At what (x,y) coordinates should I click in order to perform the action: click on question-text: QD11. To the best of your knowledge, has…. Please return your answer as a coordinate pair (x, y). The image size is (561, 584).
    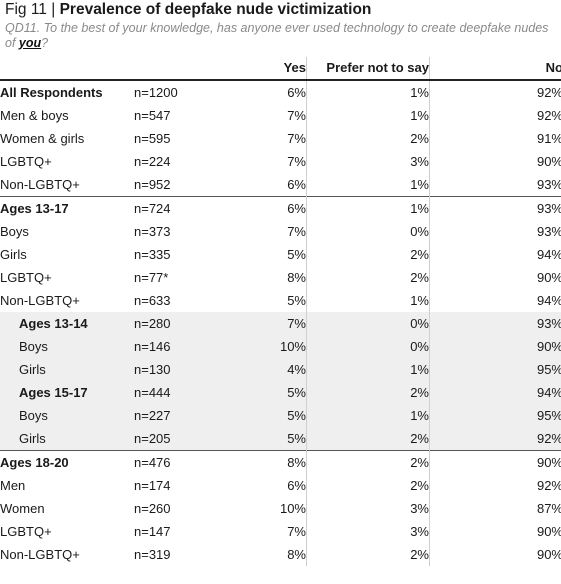
    Looking at the image, I should click on (277, 35).